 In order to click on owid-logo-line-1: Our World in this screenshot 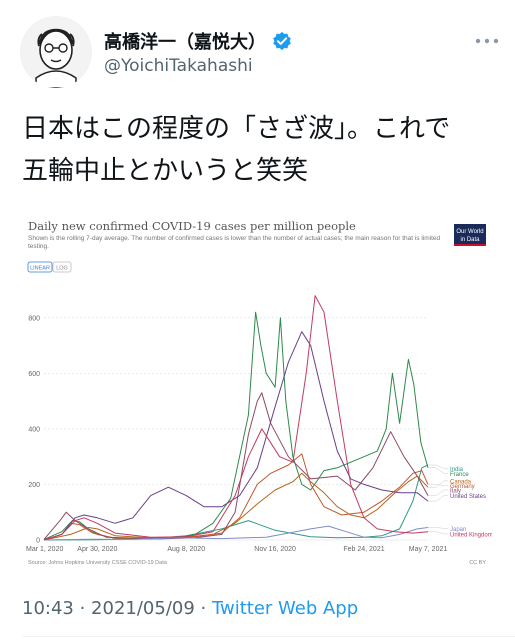, I will do `click(469, 232)`.